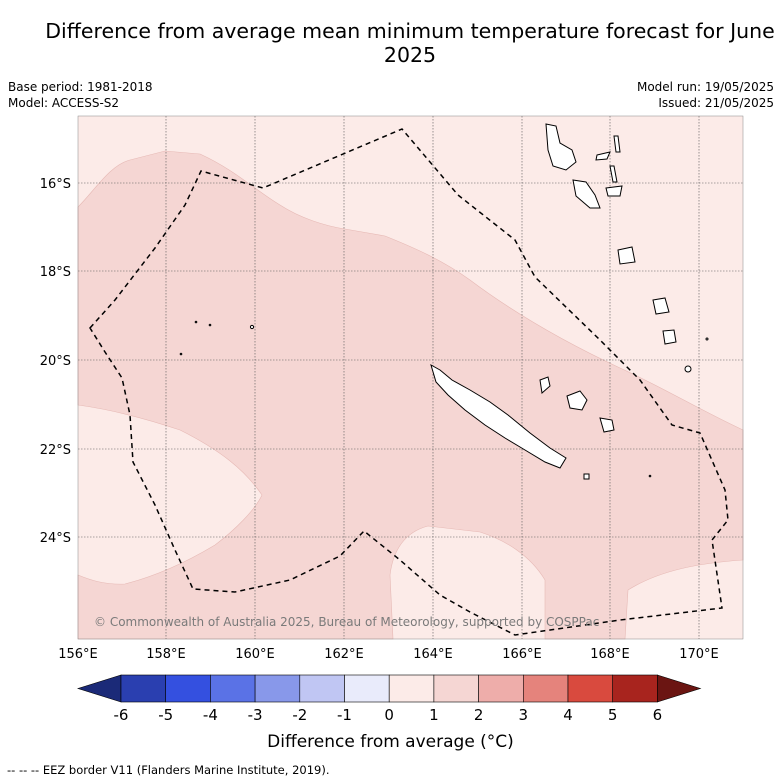 The width and height of the screenshot is (781, 781). I want to click on issued-date: Issued: 21/05/2025, so click(716, 103).